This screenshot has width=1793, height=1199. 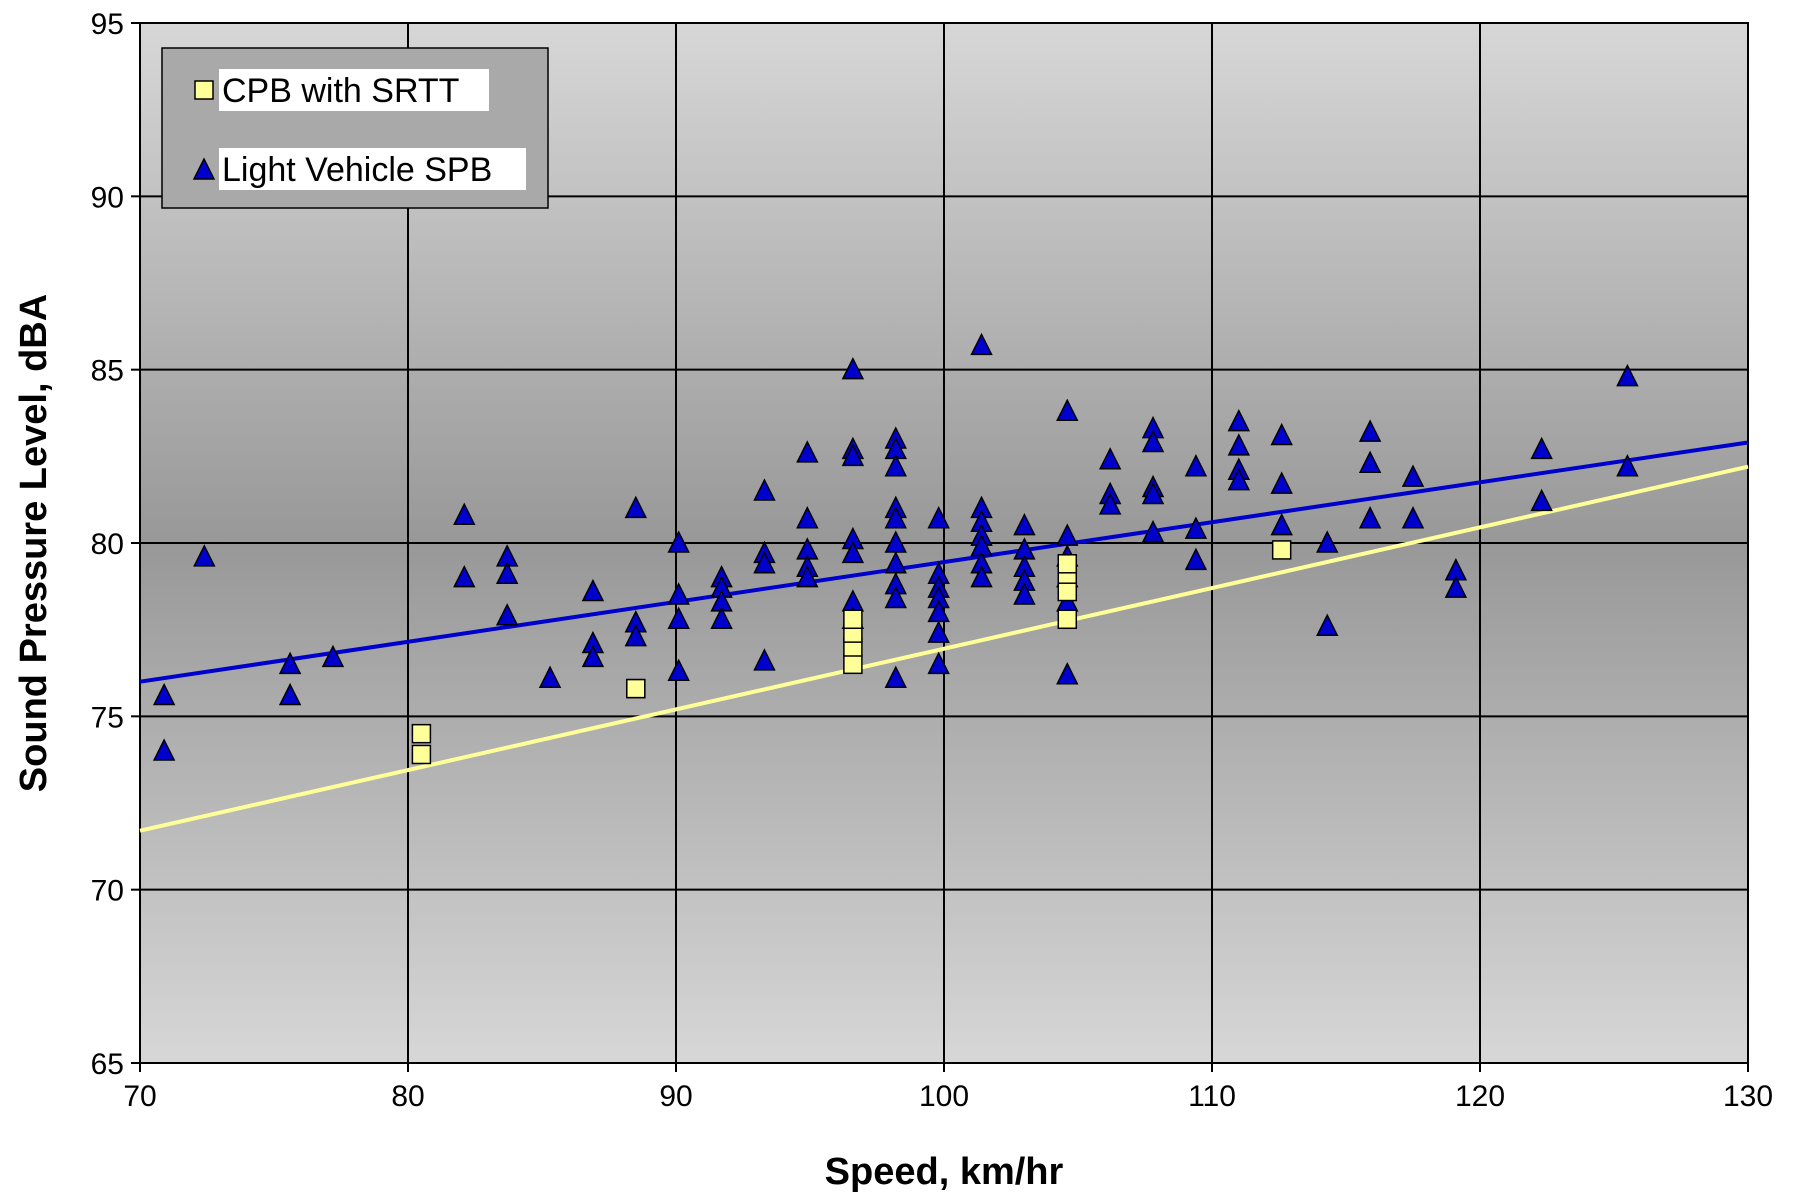 What do you see at coordinates (34, 543) in the screenshot?
I see `y-axis-title: Sound Pressure Level, dBA` at bounding box center [34, 543].